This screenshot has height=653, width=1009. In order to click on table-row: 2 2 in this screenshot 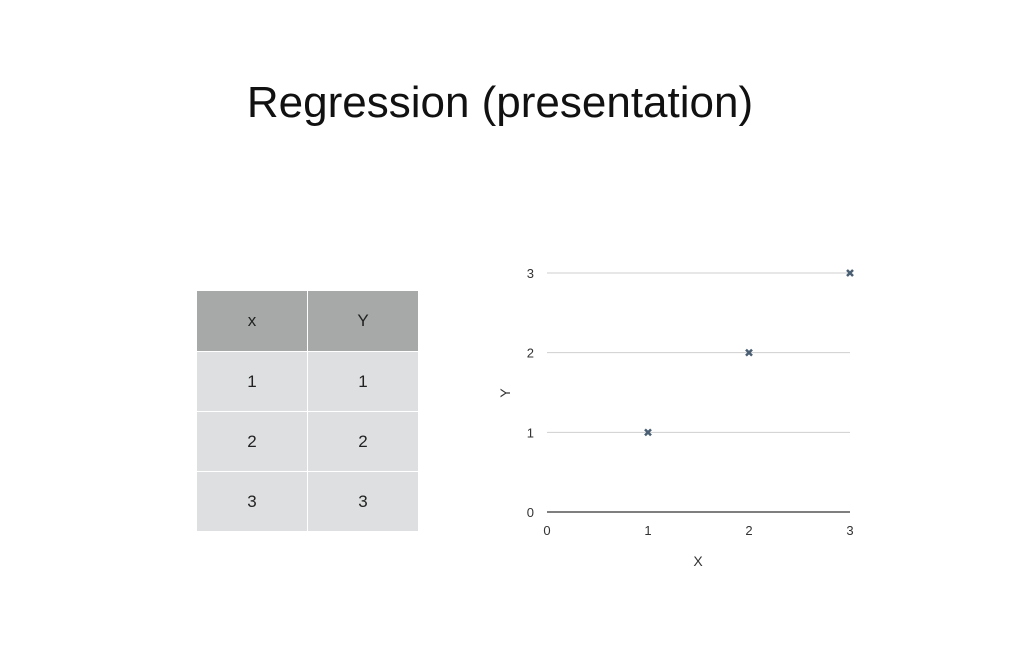, I will do `click(307, 441)`.